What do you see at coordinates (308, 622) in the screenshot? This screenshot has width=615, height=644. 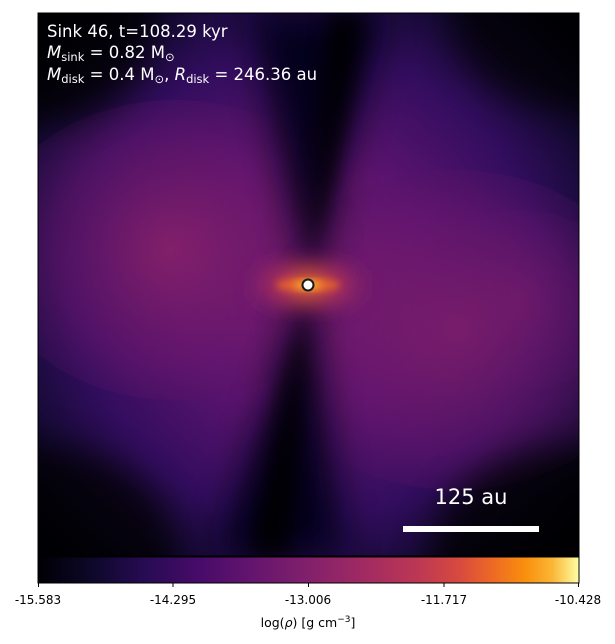 I see `colorbar-axis-label: log(ρ) [g cm−3]` at bounding box center [308, 622].